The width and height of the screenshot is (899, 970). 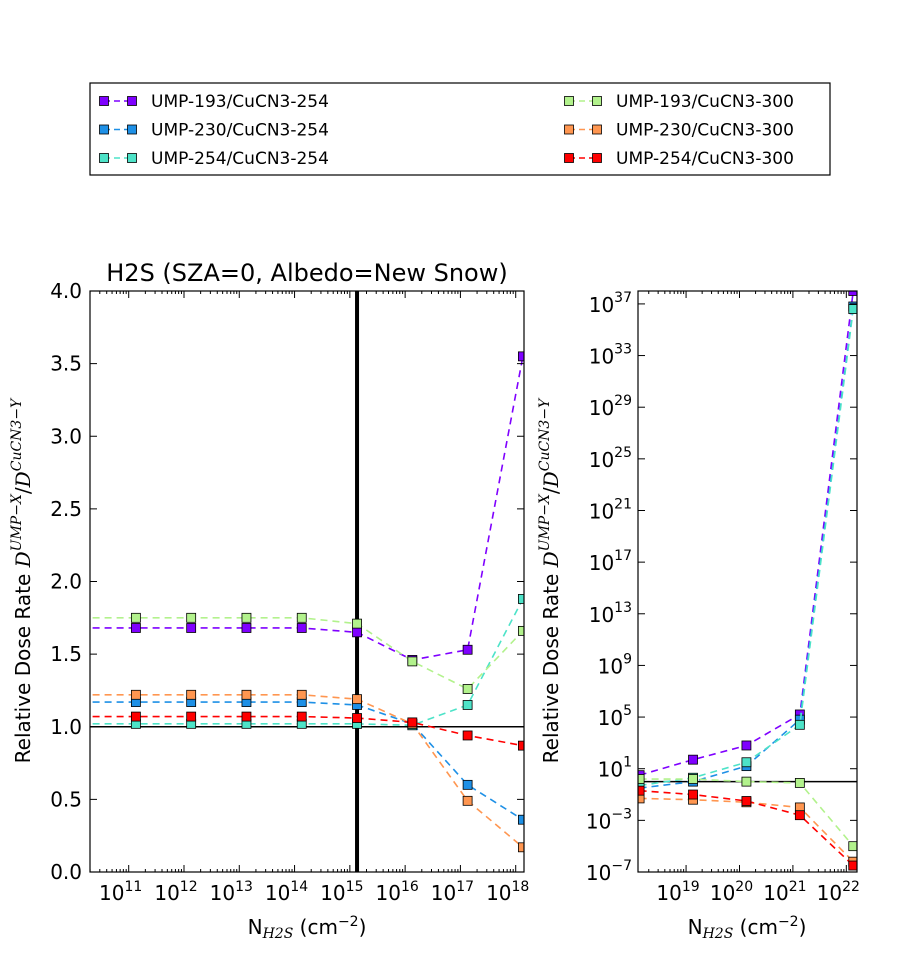 What do you see at coordinates (104, 158) in the screenshot?
I see `legend-marker-3a` at bounding box center [104, 158].